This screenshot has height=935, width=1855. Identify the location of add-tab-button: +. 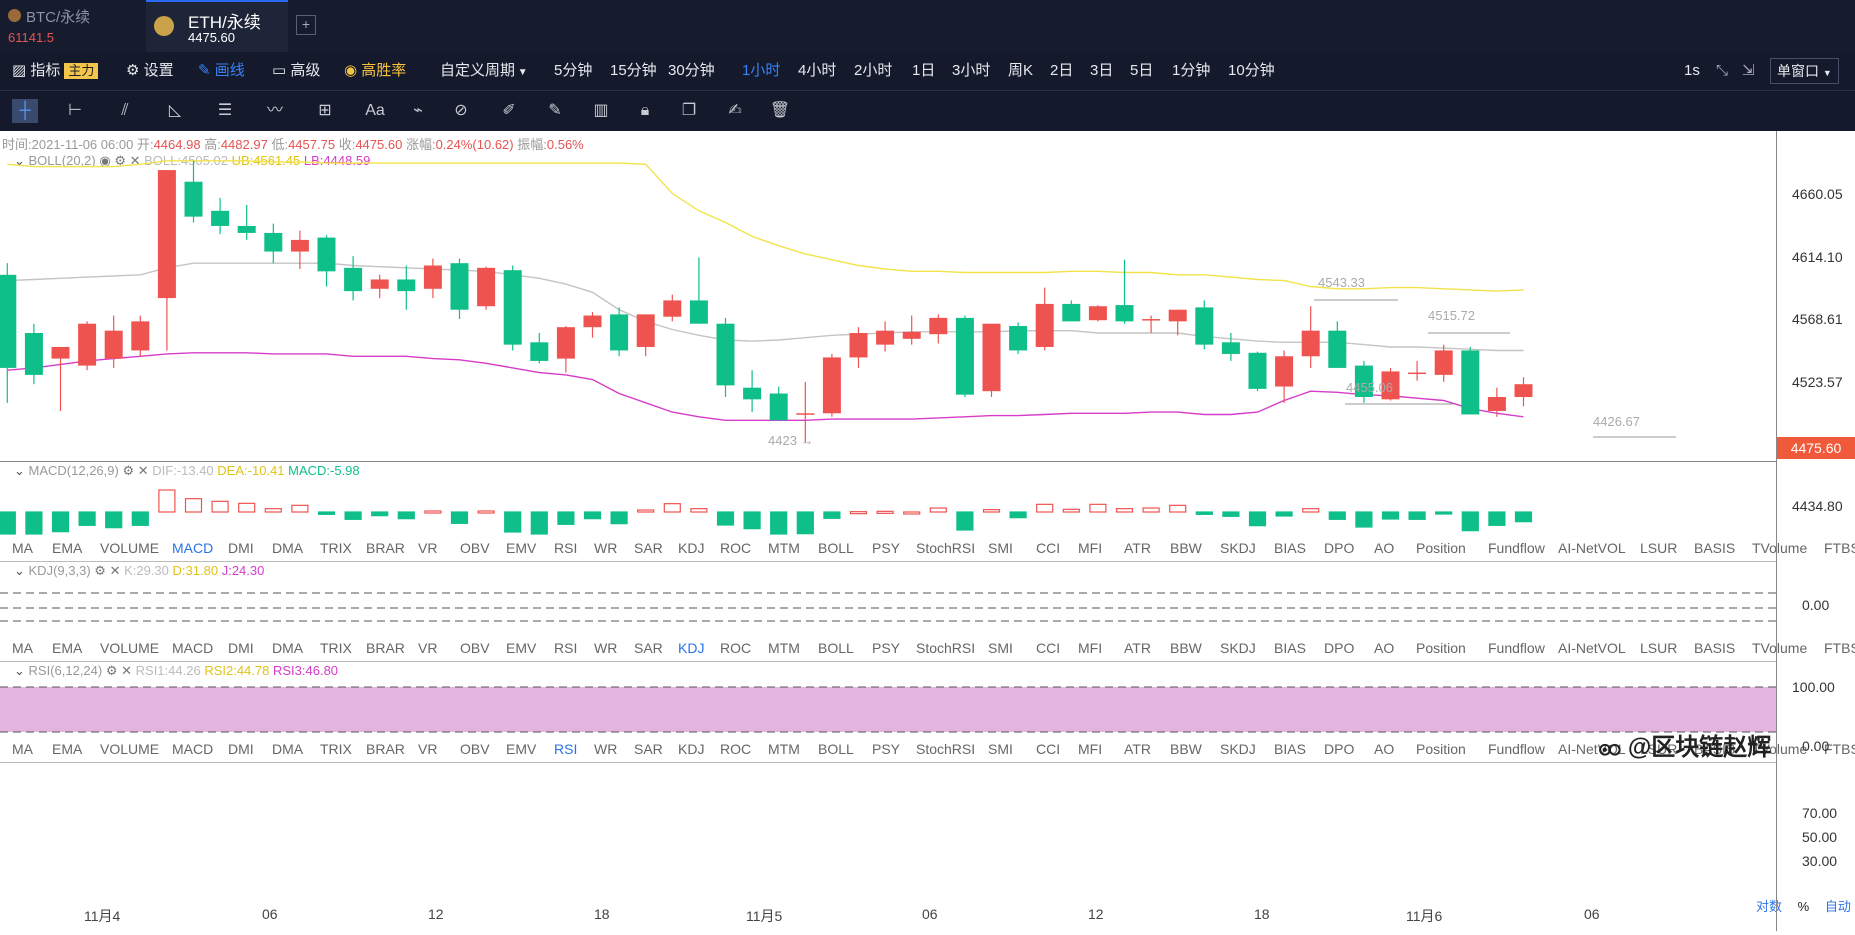
(306, 25).